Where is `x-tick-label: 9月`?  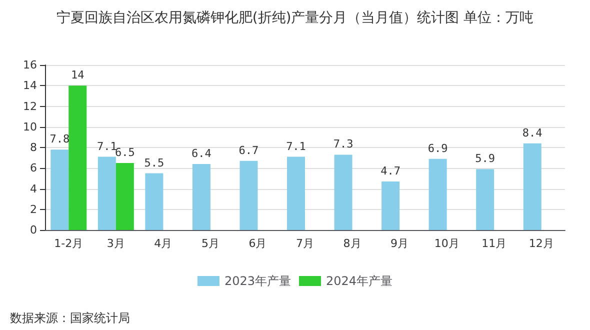 x-tick-label: 9月 is located at coordinates (399, 243).